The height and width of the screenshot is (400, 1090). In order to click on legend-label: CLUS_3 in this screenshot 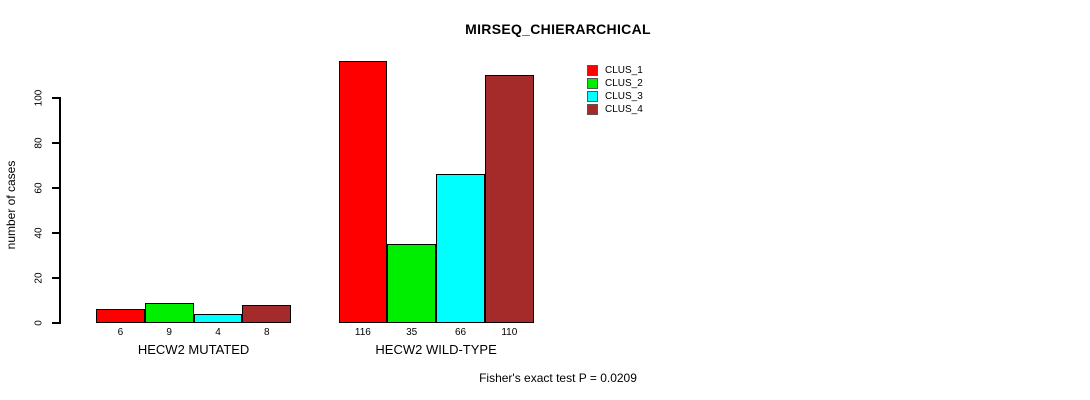, I will do `click(624, 96)`.